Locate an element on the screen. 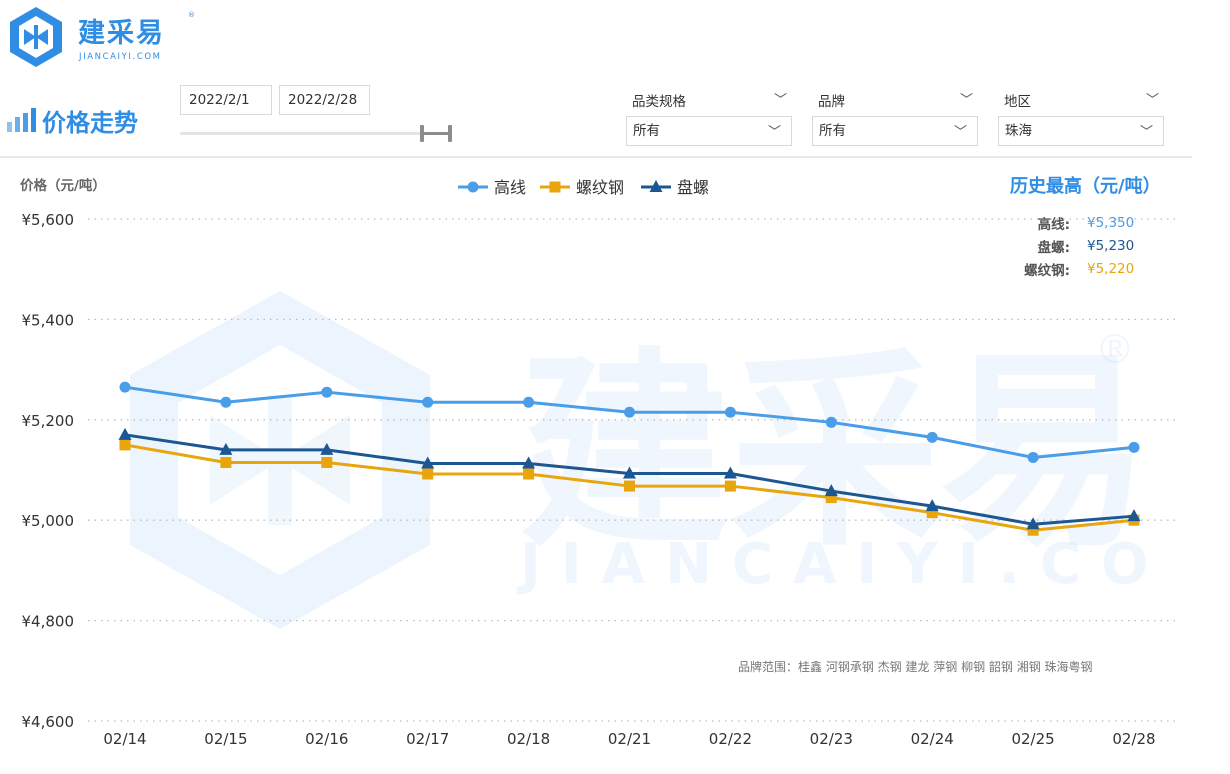 The image size is (1230, 774). legend-label: 高线 is located at coordinates (510, 187).